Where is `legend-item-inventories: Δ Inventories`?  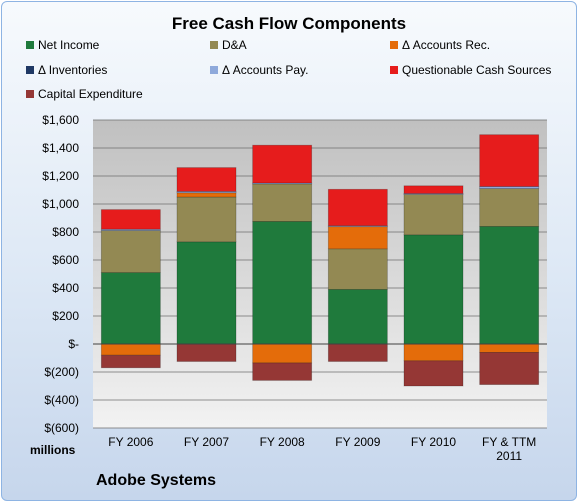
legend-item-inventories: Δ Inventories is located at coordinates (66, 70).